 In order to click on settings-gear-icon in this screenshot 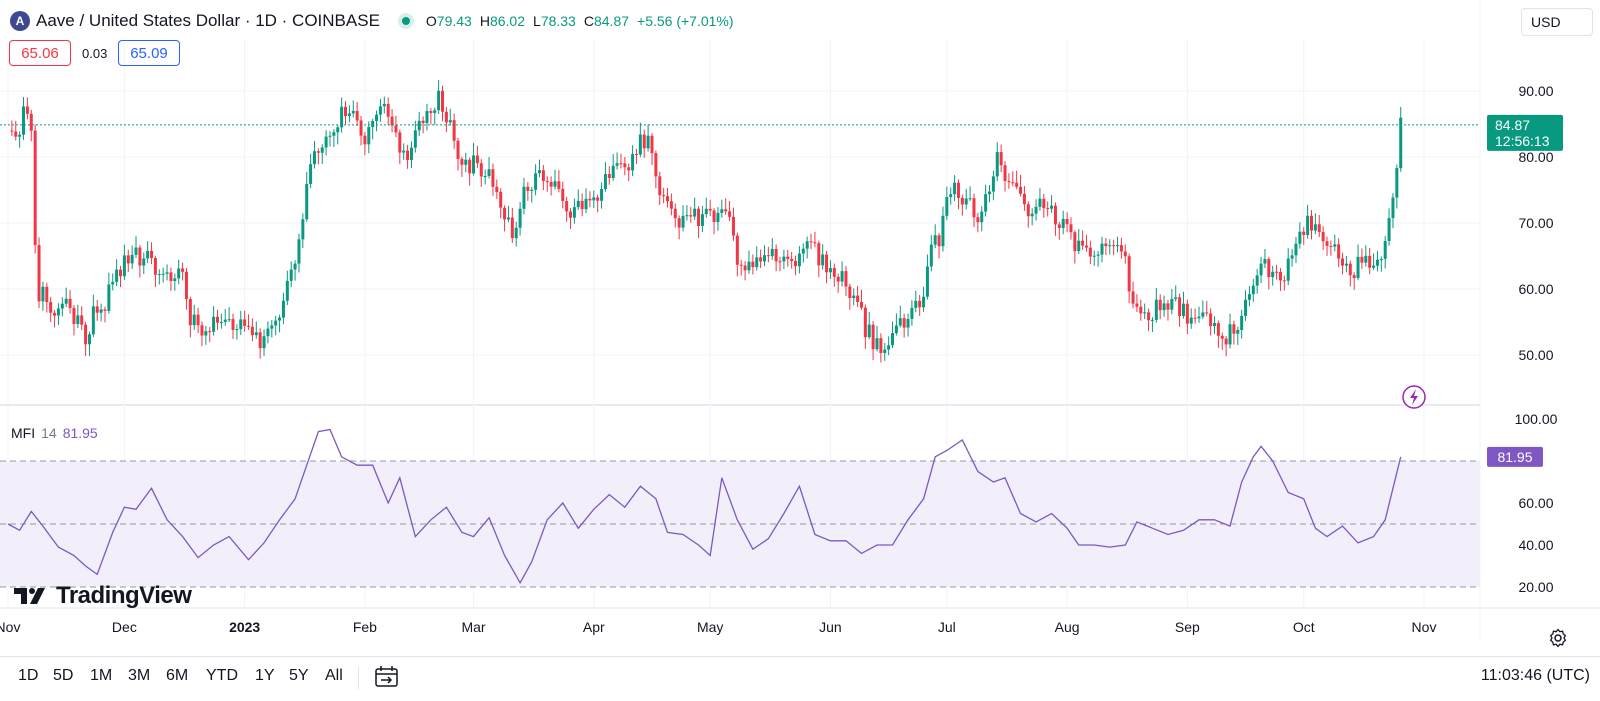, I will do `click(1558, 638)`.